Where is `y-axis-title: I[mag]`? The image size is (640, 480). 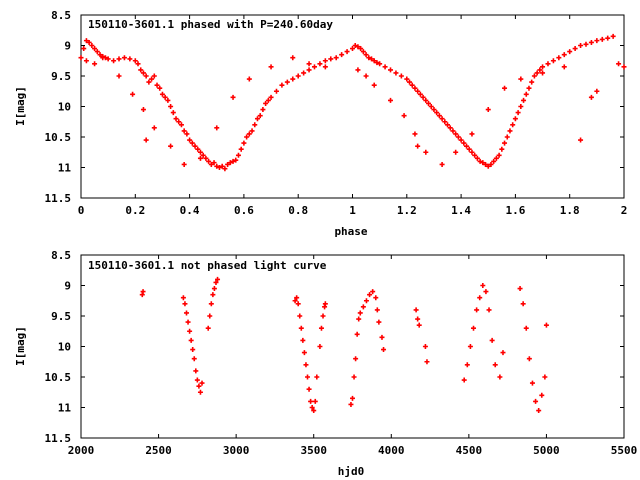 y-axis-title: I[mag] is located at coordinates (20, 346).